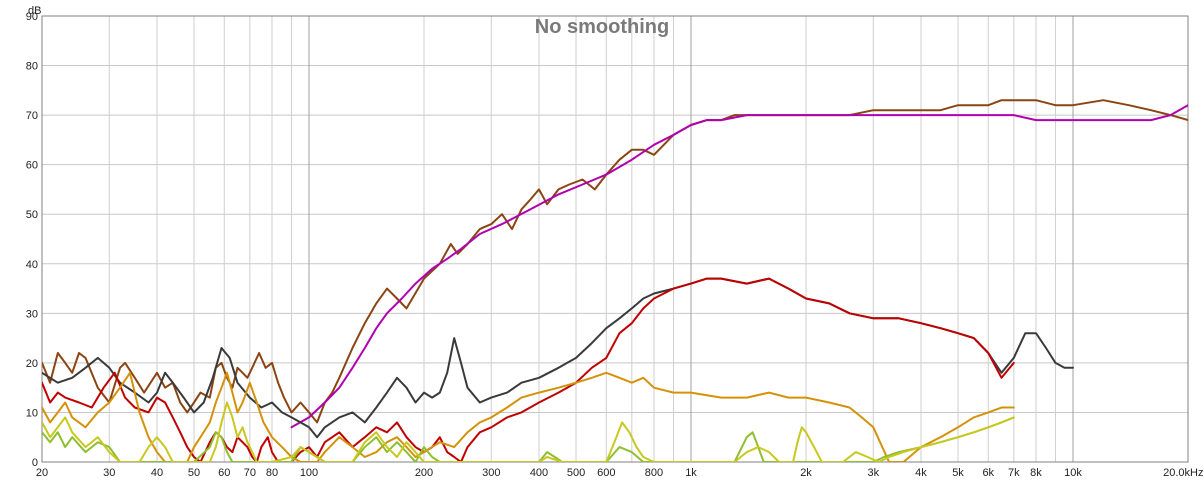  What do you see at coordinates (109, 473) in the screenshot?
I see `x-tick-label: 30` at bounding box center [109, 473].